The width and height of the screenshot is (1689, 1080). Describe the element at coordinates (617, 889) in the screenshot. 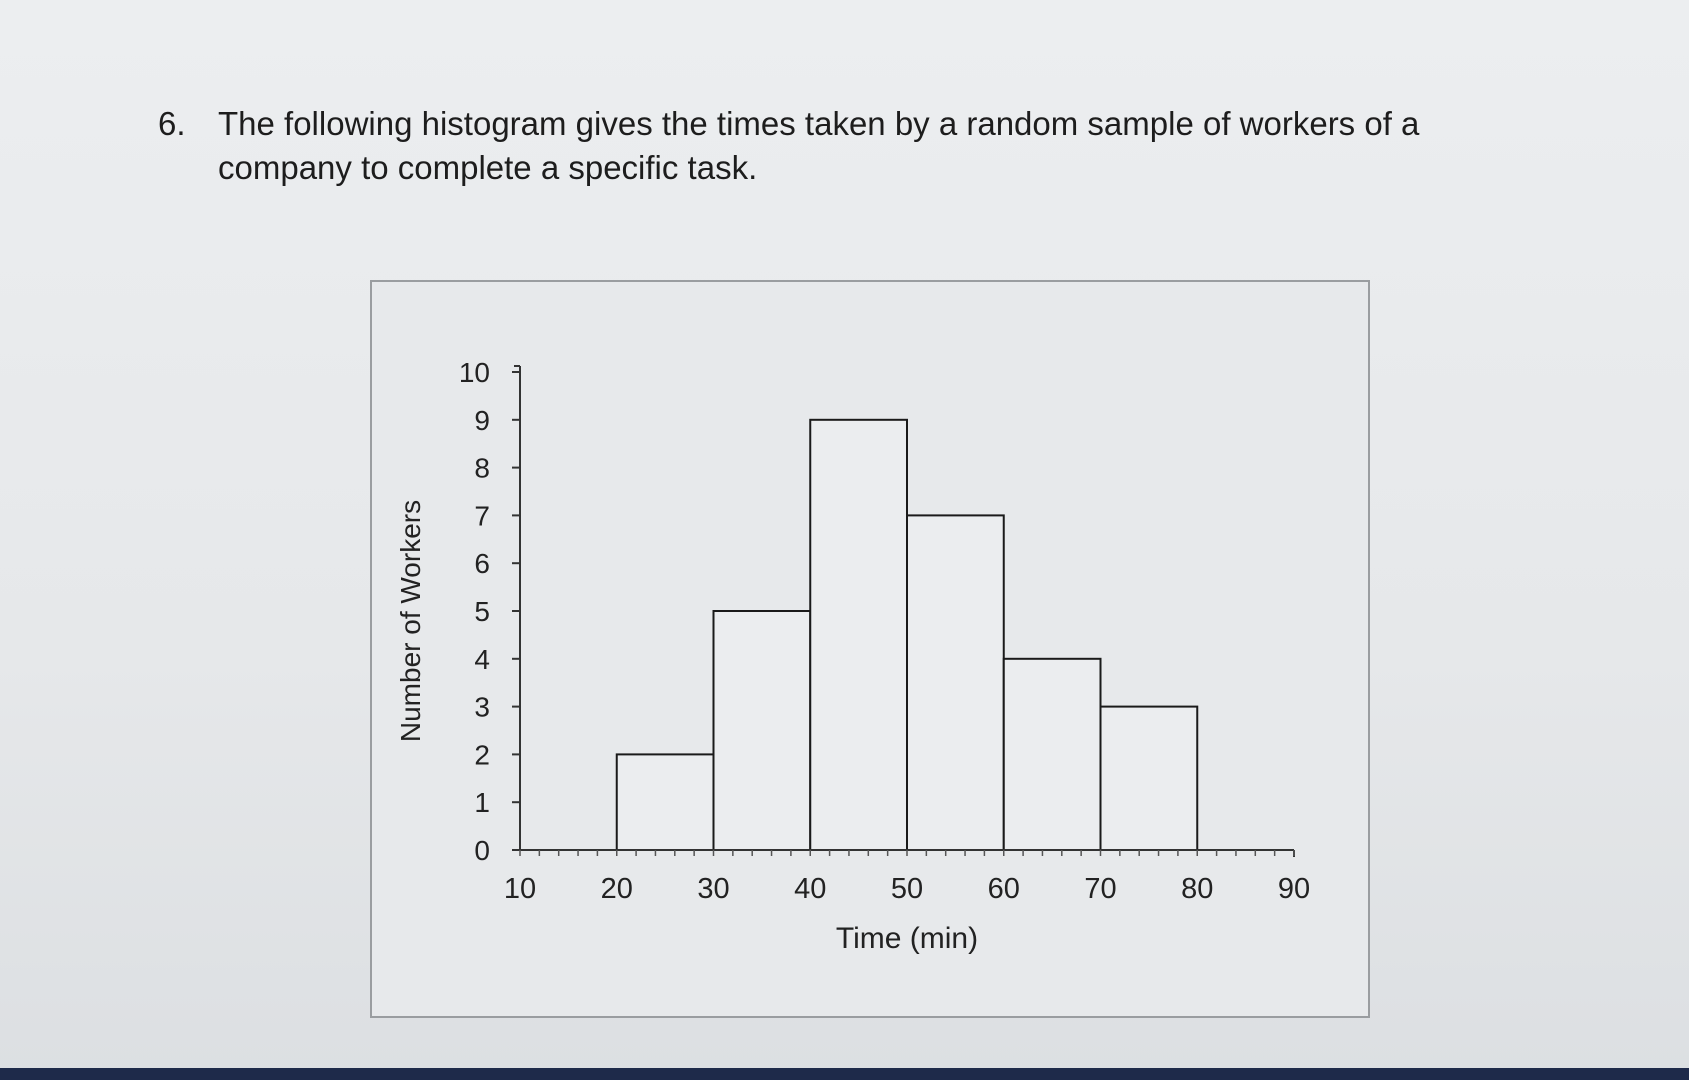

I see `x-tick-label-20: 20` at that location.